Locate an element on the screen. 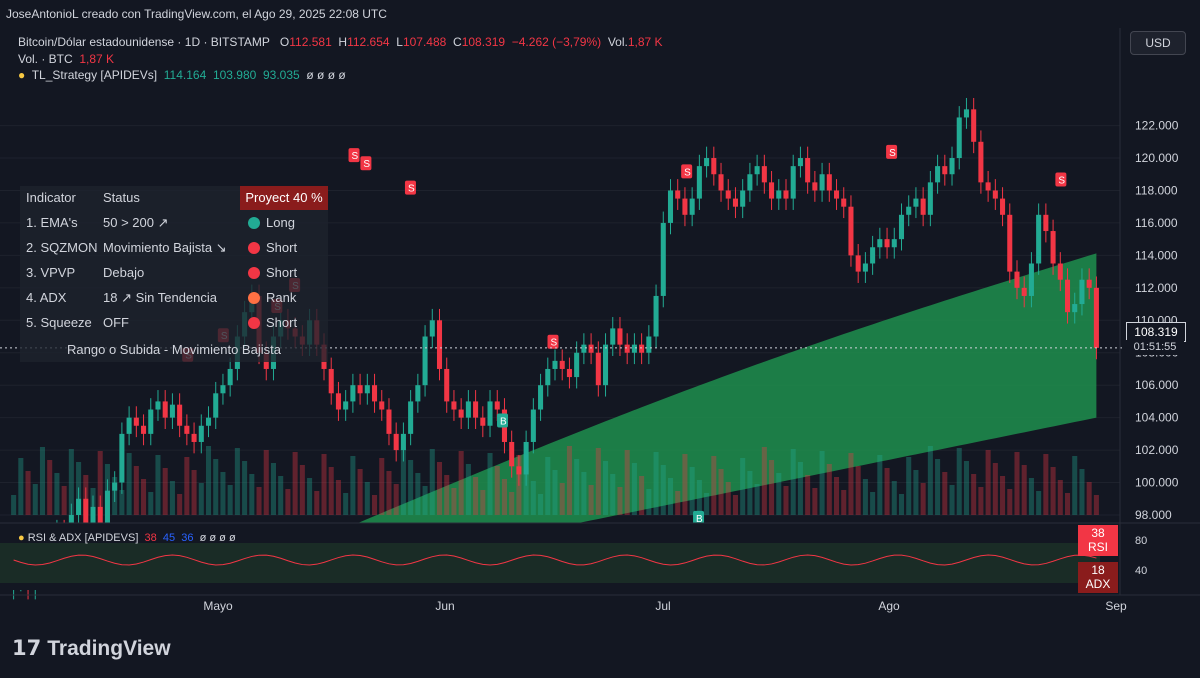 The height and width of the screenshot is (678, 1200). adx-value-tag: 18 ADX is located at coordinates (1098, 577).